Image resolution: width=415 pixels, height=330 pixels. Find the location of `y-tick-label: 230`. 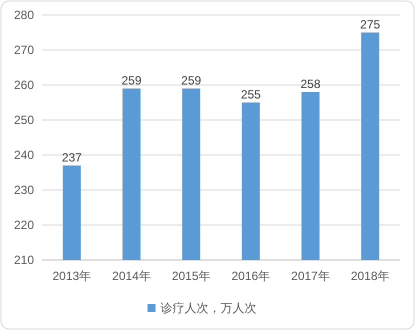

y-tick-label: 230 is located at coordinates (24, 190).